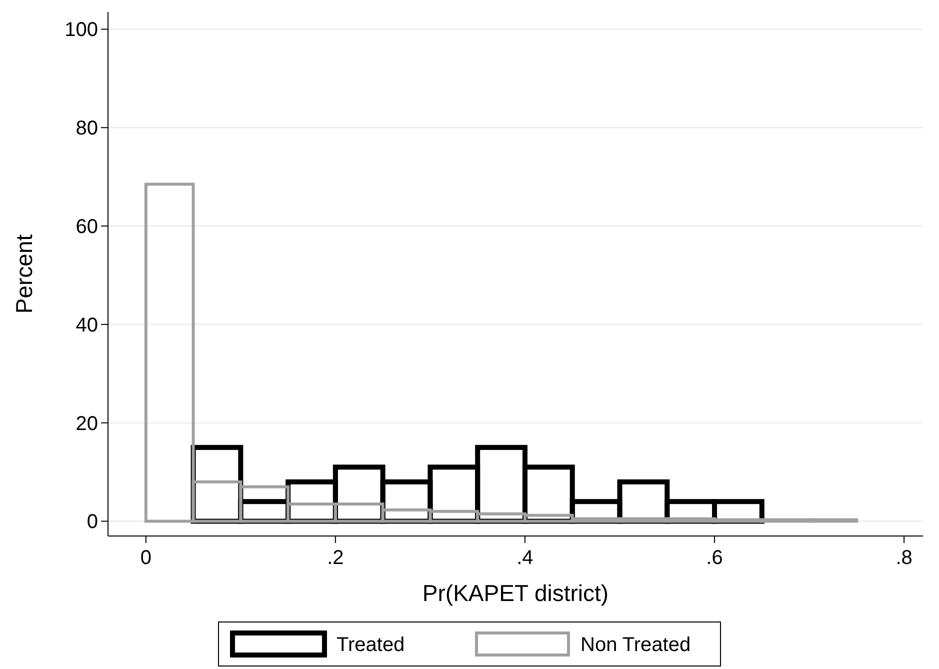 Image resolution: width=939 pixels, height=669 pixels. What do you see at coordinates (87, 129) in the screenshot?
I see `y-tick-label: 80` at bounding box center [87, 129].